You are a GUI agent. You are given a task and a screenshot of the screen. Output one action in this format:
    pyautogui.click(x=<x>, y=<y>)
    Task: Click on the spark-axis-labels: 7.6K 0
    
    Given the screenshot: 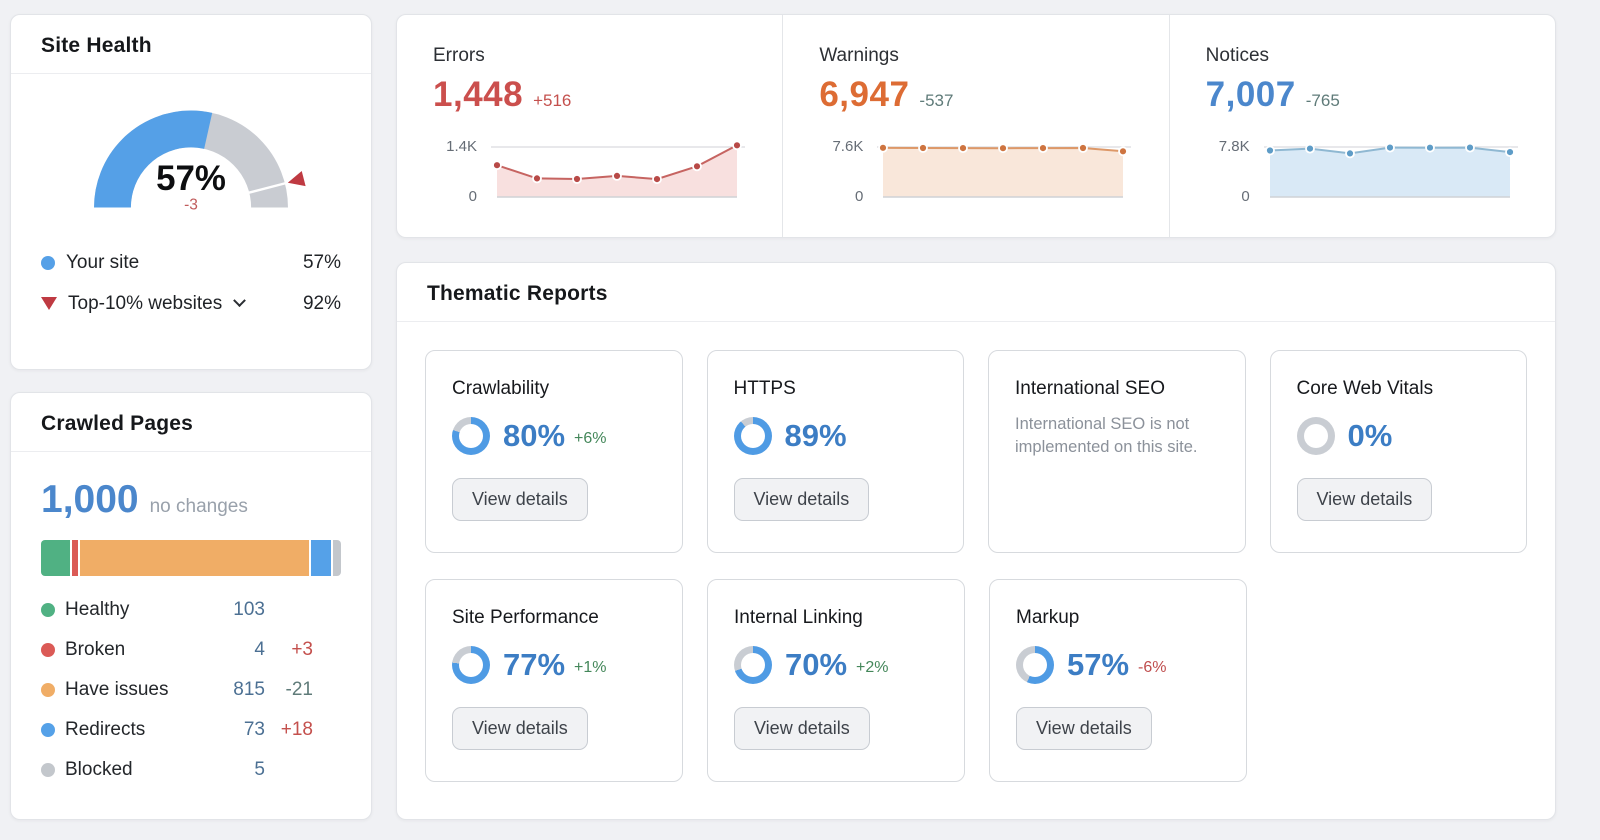 What is the action you would take?
    pyautogui.click(x=847, y=170)
    